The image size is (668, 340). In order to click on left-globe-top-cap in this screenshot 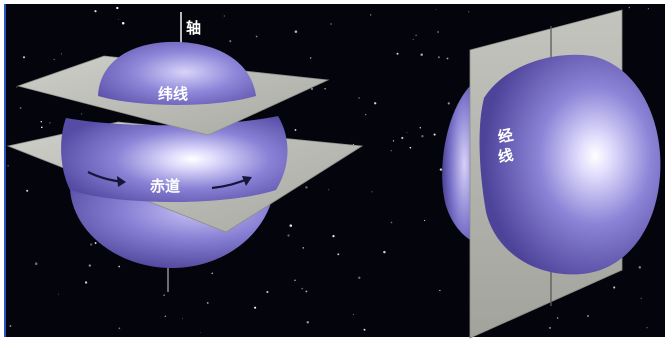, I will do `click(177, 73)`.